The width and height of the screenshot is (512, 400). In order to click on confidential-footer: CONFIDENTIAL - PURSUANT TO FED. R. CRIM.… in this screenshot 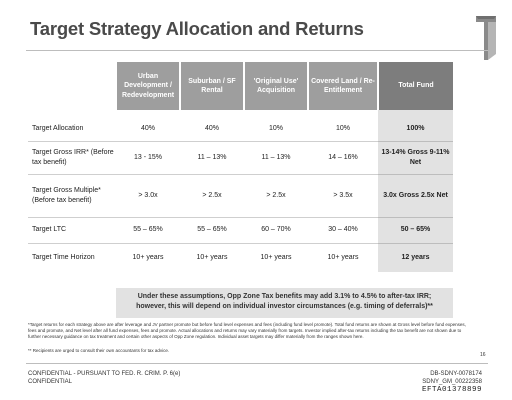, I will do `click(104, 378)`.